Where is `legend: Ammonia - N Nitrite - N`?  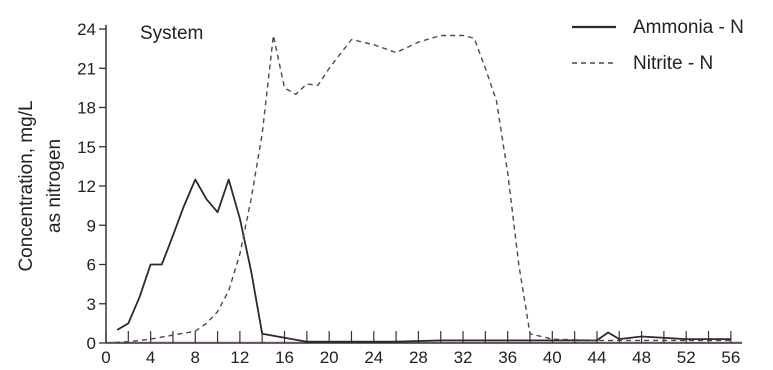
legend: Ammonia - N Nitrite - N is located at coordinates (658, 45).